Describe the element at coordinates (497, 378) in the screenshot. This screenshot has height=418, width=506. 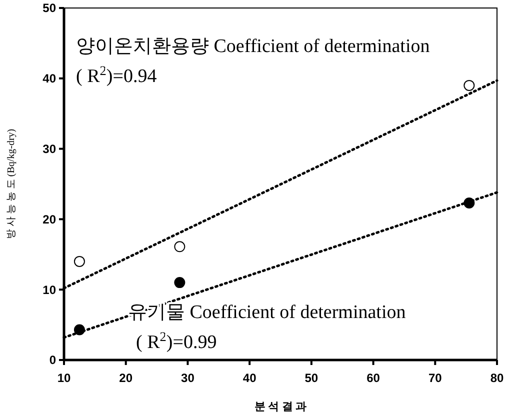
I see `x-tick-label: 80` at that location.